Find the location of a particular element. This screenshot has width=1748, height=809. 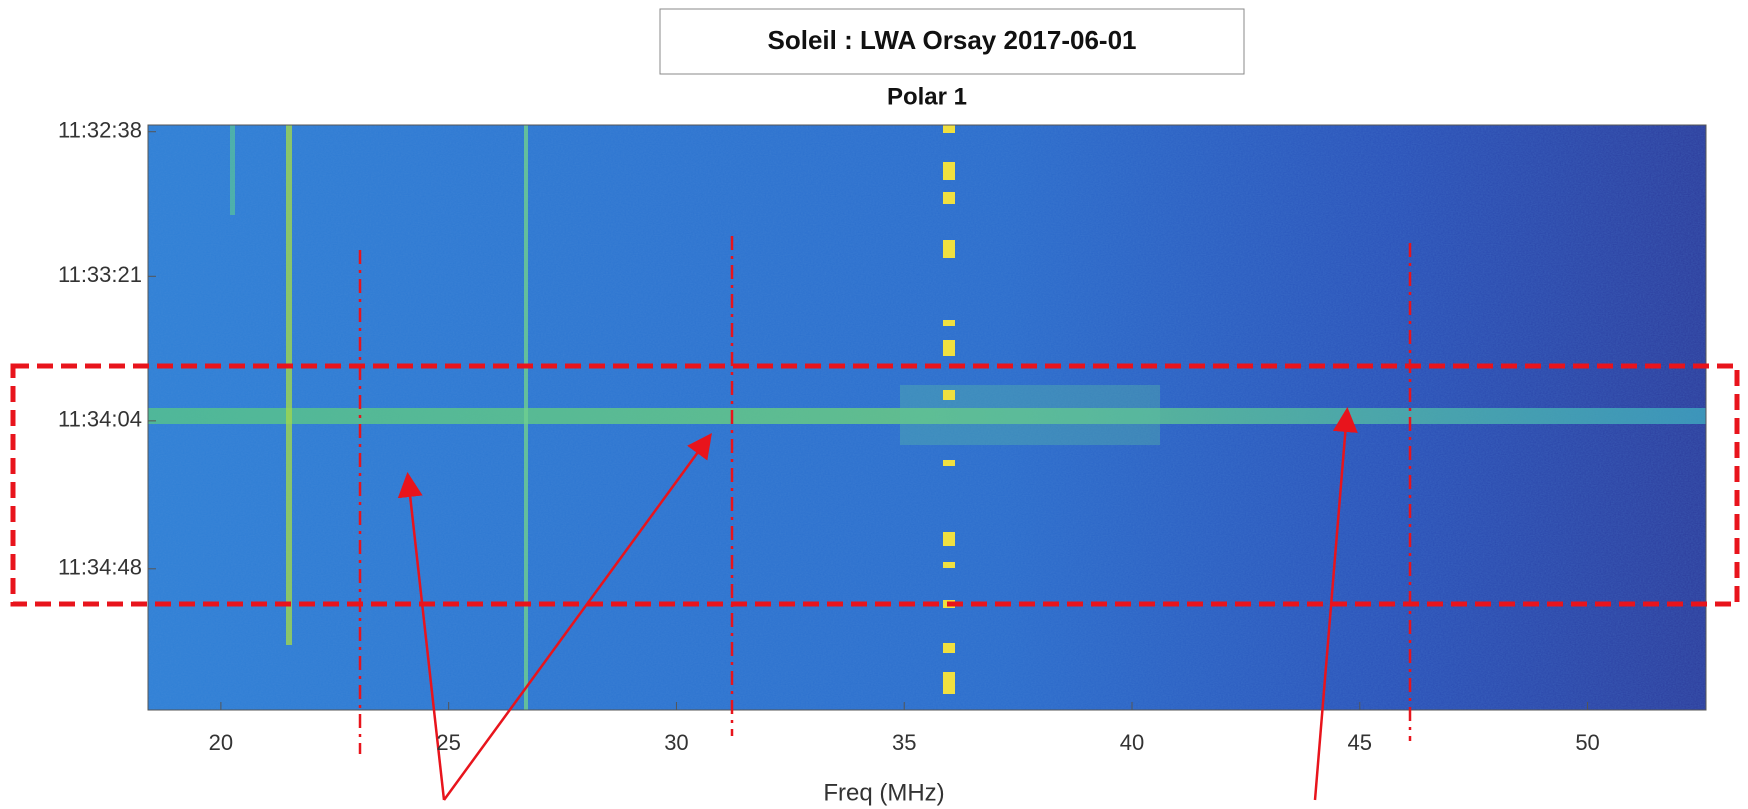

x-tick-label: 30 is located at coordinates (676, 742).